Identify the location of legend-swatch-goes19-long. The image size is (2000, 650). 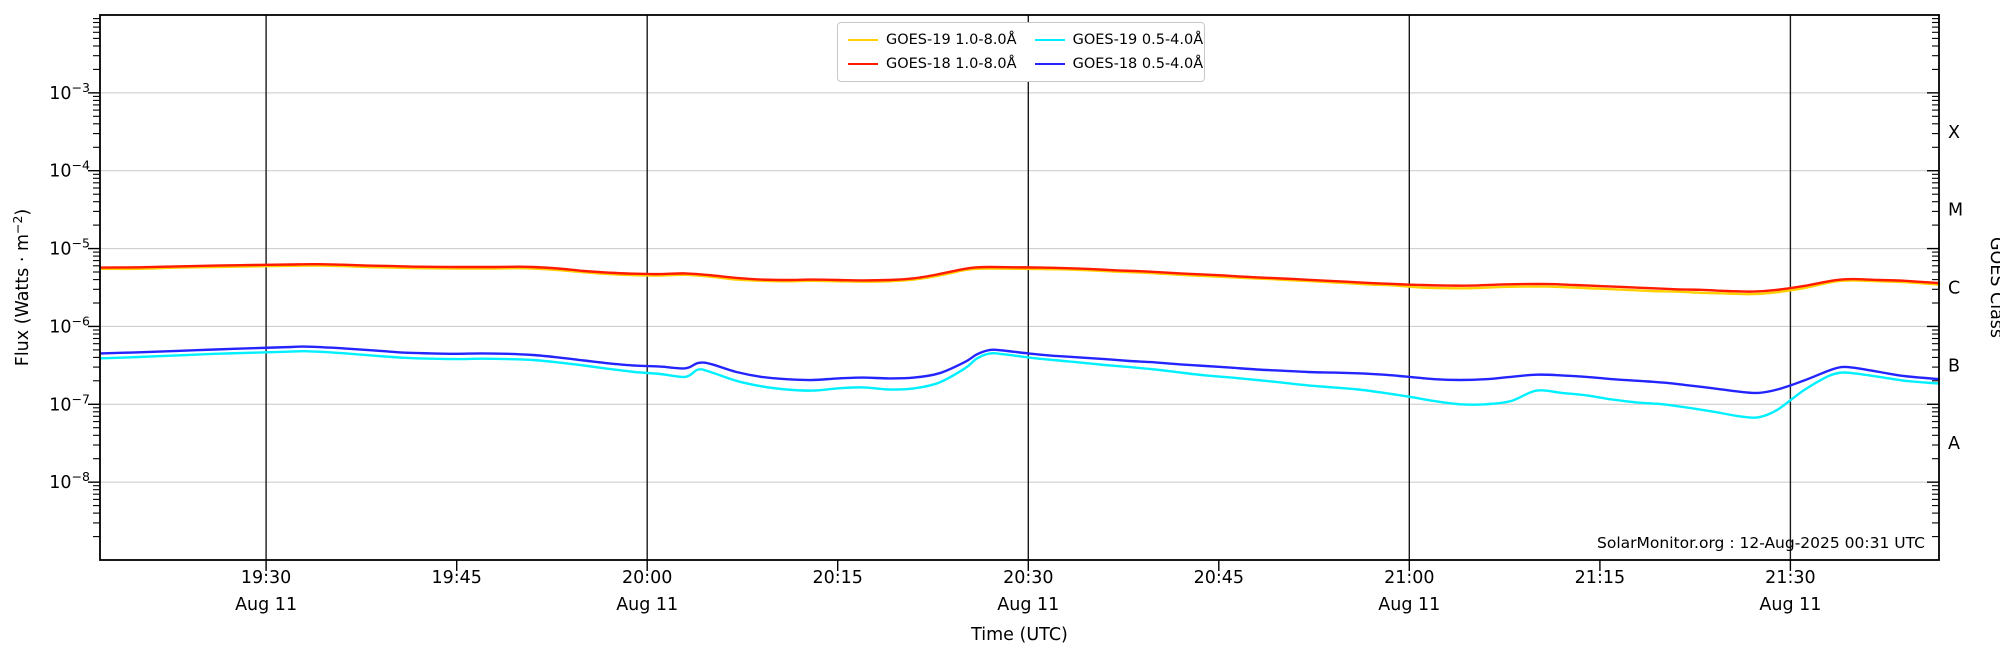
(863, 40).